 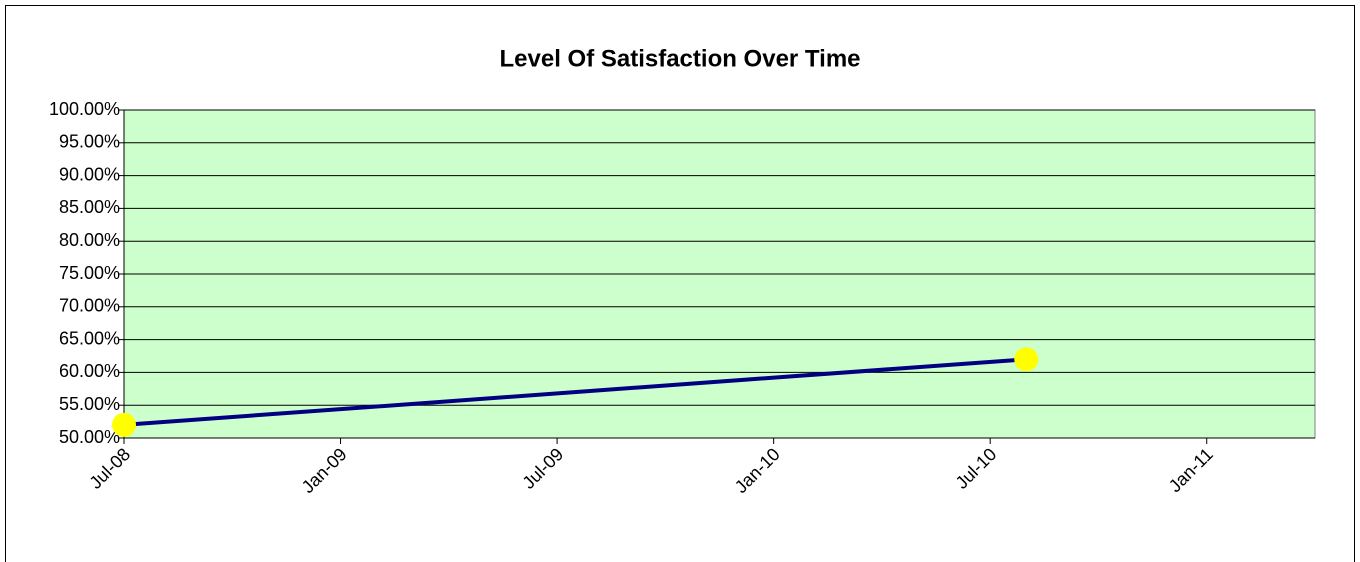 I want to click on y-tick-label: 75.00%, so click(x=89, y=273).